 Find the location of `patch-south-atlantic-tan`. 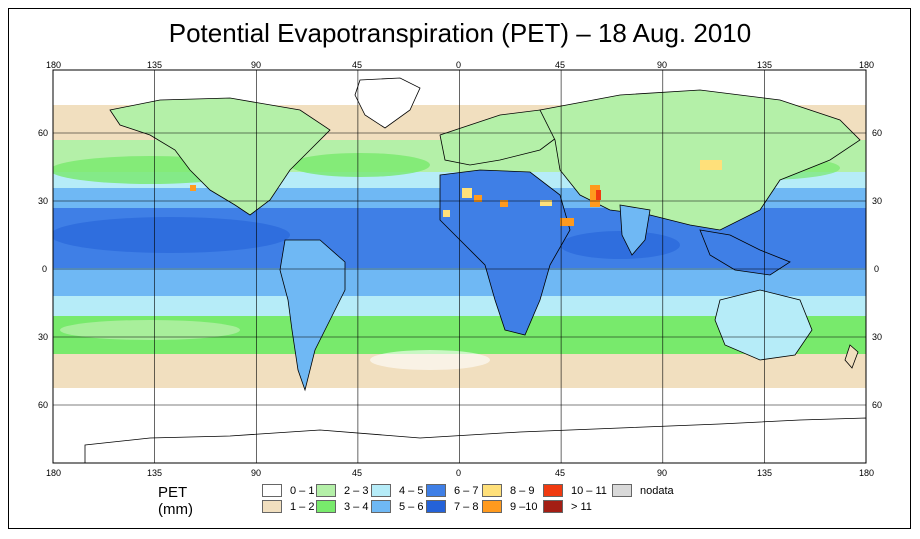

patch-south-atlantic-tan is located at coordinates (430, 360).